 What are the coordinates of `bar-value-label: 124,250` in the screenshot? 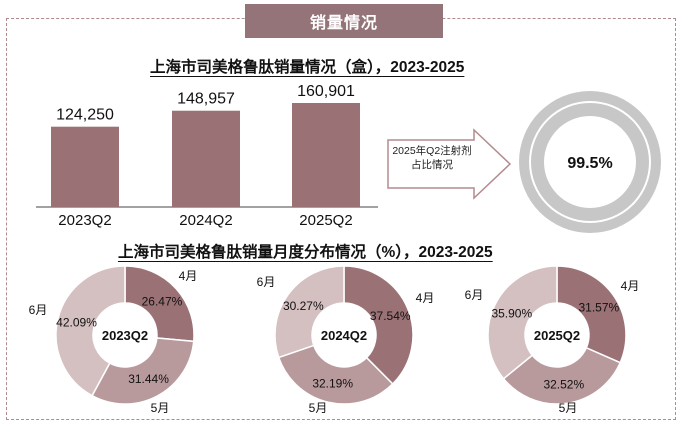 It's located at (85, 115).